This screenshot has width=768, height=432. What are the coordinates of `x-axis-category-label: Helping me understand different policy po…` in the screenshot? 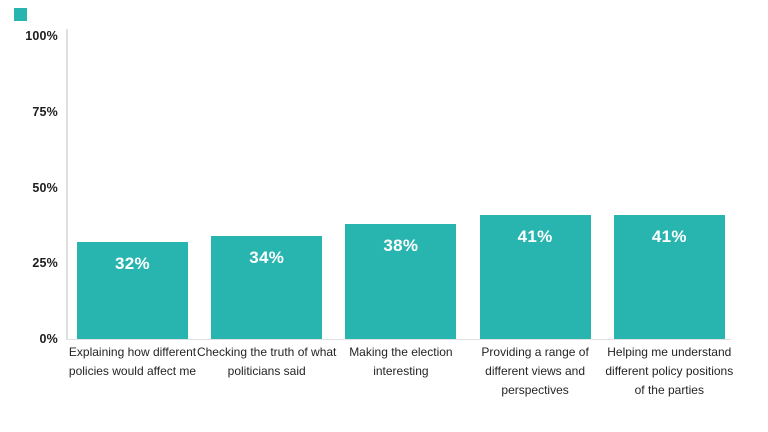 It's located at (669, 371).